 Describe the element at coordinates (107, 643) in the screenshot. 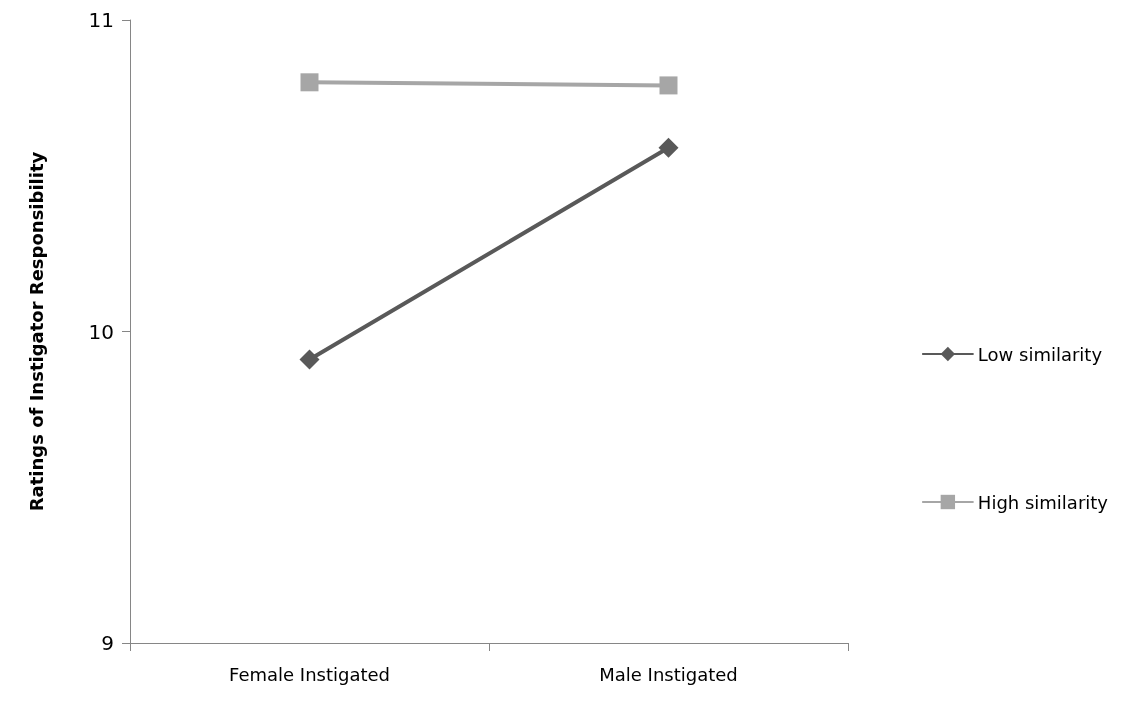

I see `y-tick-label: 9` at that location.